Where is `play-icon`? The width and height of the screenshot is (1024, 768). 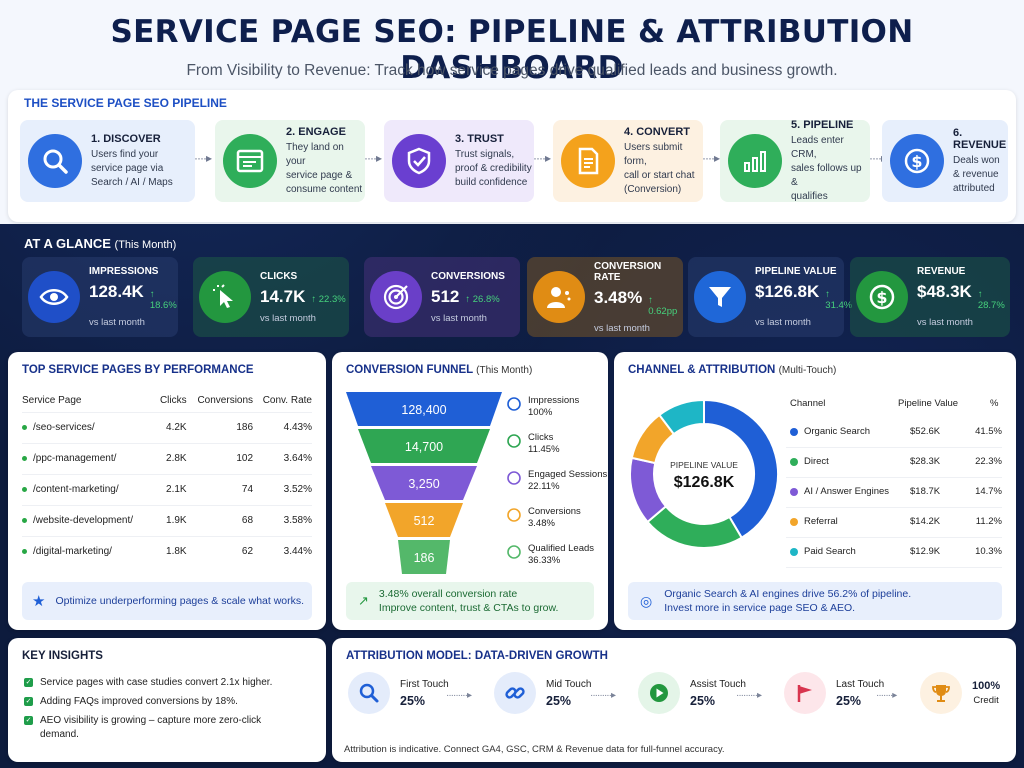 play-icon is located at coordinates (659, 693).